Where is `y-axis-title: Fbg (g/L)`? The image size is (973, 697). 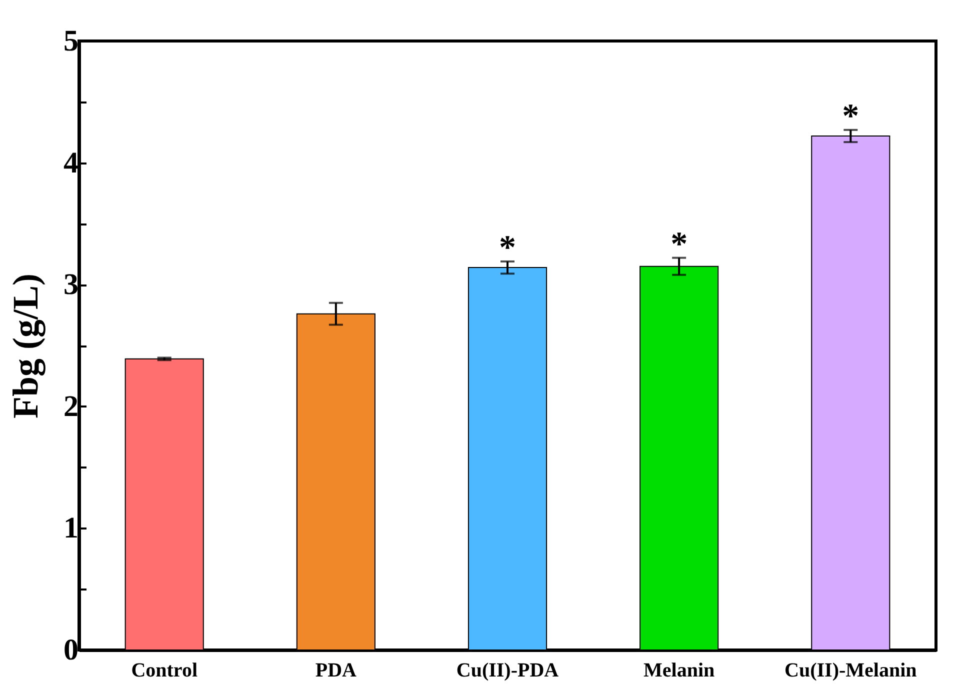
y-axis-title: Fbg (g/L) is located at coordinates (26, 346).